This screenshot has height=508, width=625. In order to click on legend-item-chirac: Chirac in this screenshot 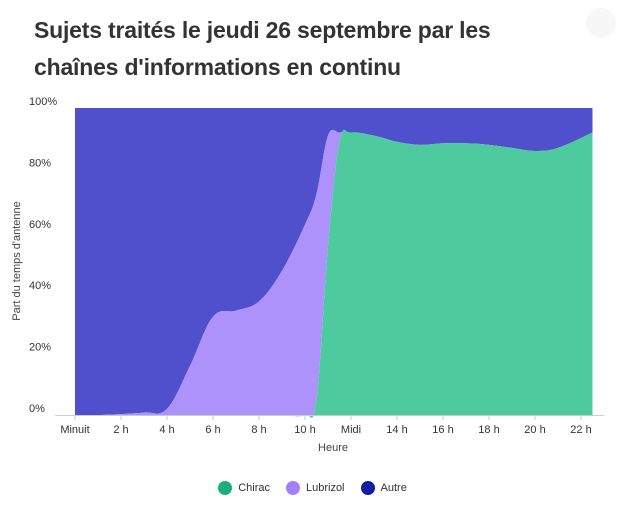, I will do `click(244, 488)`.